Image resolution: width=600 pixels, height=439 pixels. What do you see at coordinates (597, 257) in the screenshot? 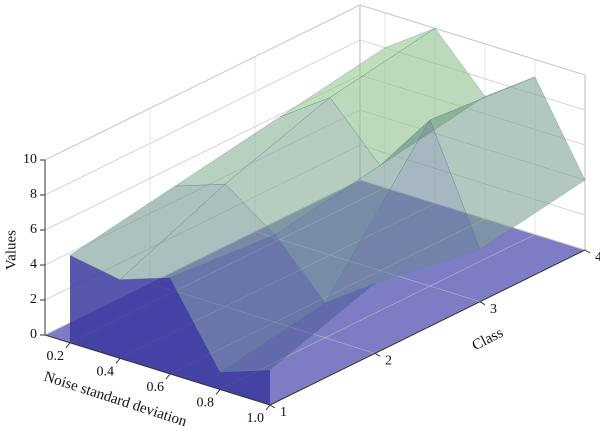
I see `y-tick-label: 4` at bounding box center [597, 257].